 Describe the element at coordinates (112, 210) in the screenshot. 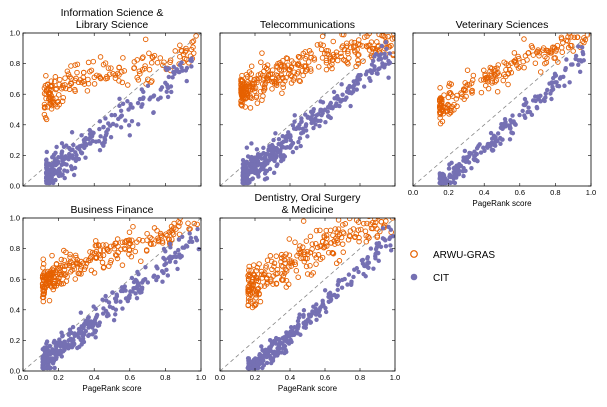

I see `panel-title: Business Finance` at that location.